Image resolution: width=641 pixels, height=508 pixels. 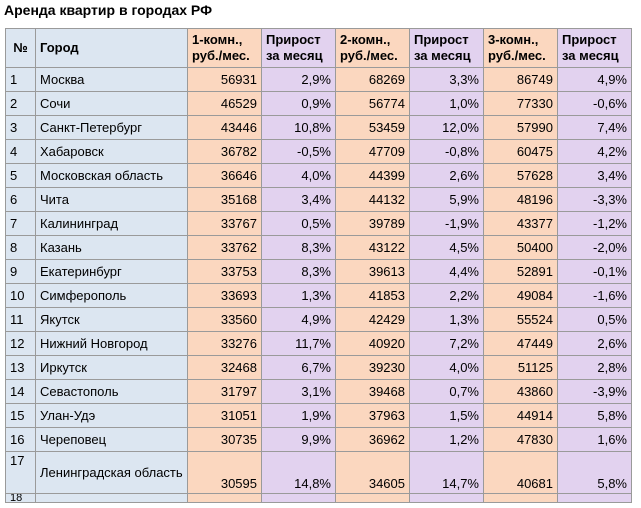 I want to click on header-growth-1: Прирост за месяц, so click(x=298, y=48).